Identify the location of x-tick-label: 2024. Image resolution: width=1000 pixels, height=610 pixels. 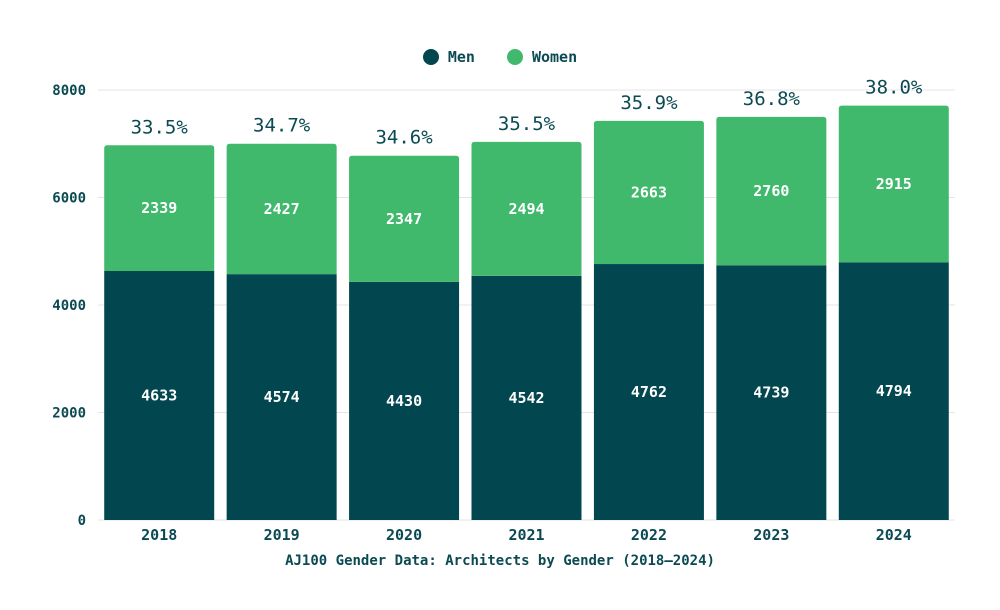
(894, 535).